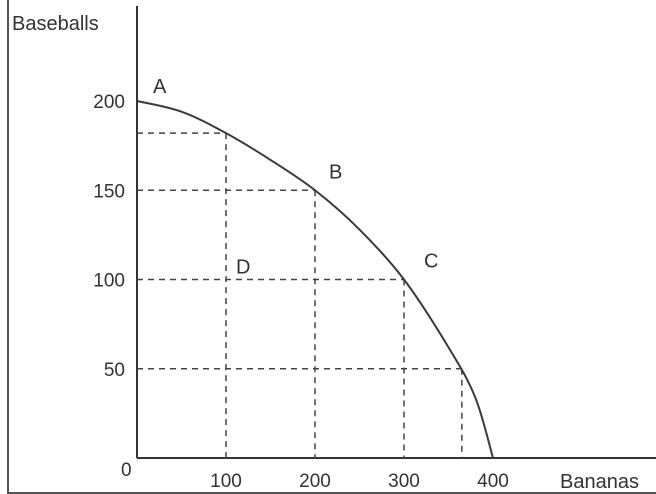 This screenshot has width=656, height=494. What do you see at coordinates (55, 24) in the screenshot?
I see `y-axis-title: Baseballs` at bounding box center [55, 24].